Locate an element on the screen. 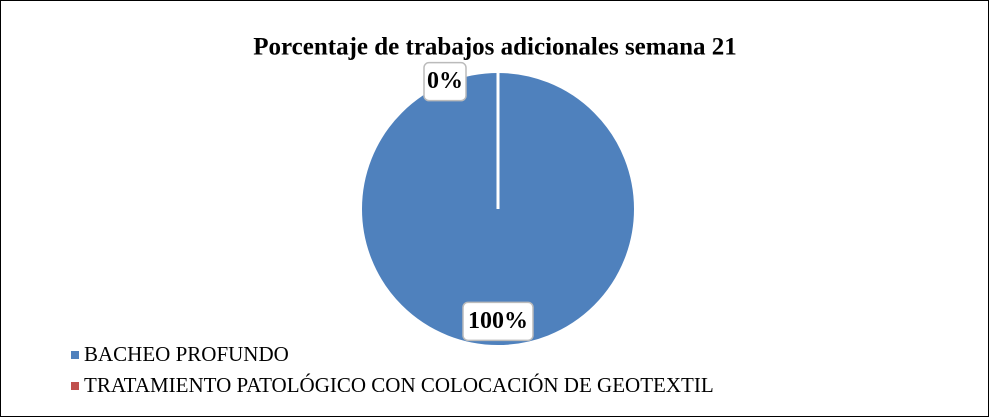 The height and width of the screenshot is (417, 989). legend-label: BACHEO PROFUNDO is located at coordinates (186, 354).